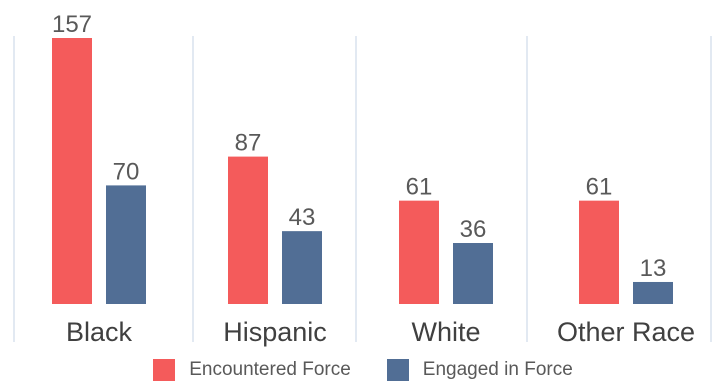 The width and height of the screenshot is (726, 385). I want to click on bar-black-encountered-force, so click(72, 171).